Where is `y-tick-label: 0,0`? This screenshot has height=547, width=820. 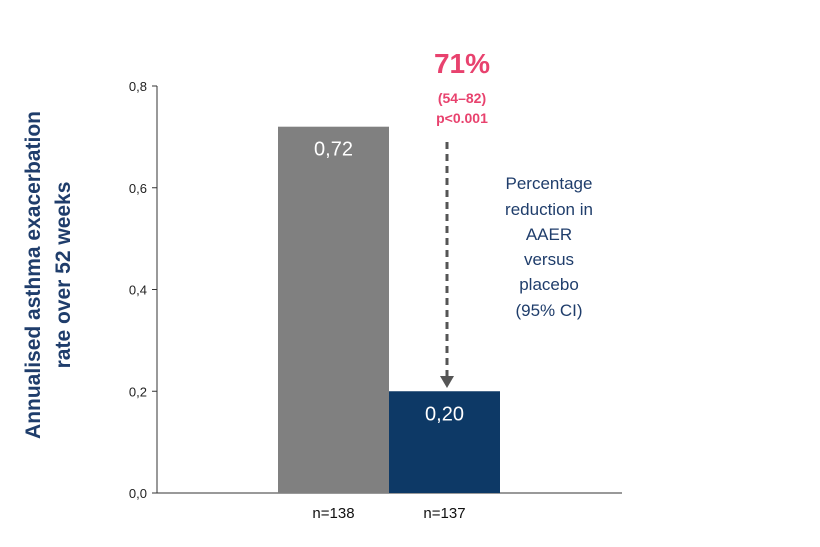 y-tick-label: 0,0 is located at coordinates (138, 493).